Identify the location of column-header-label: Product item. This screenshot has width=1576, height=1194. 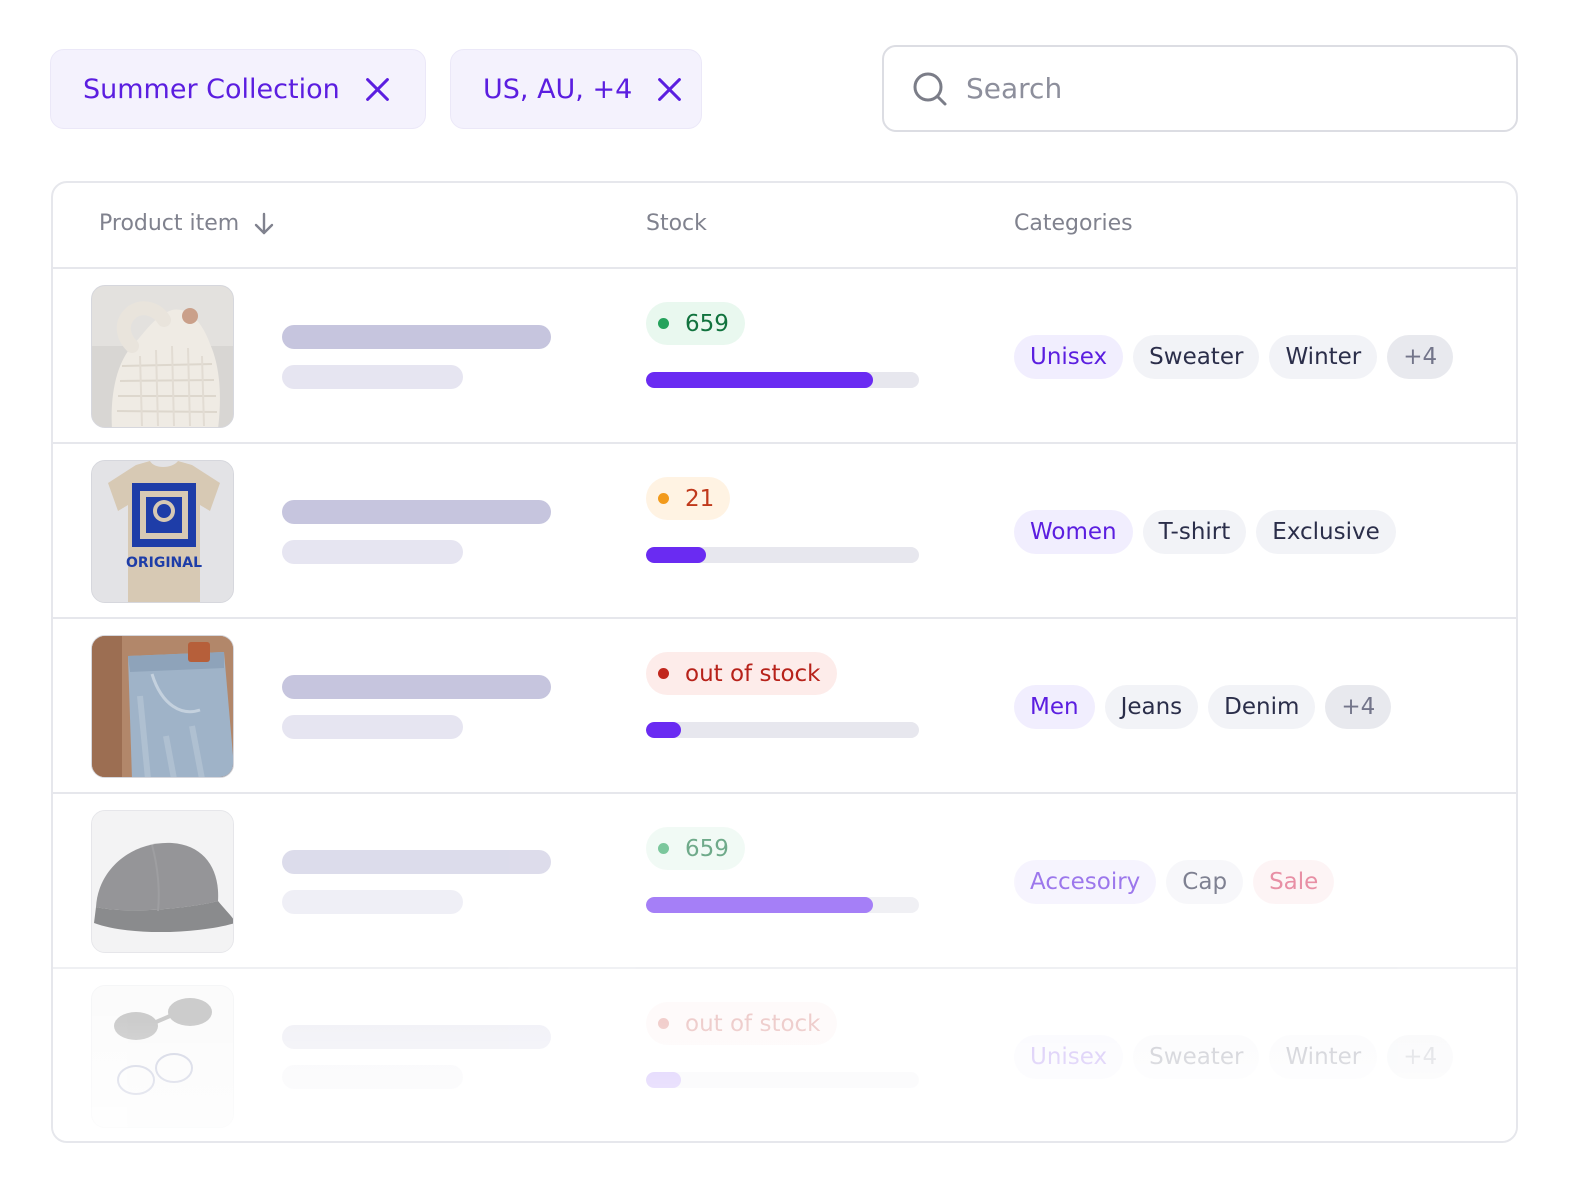
(169, 223).